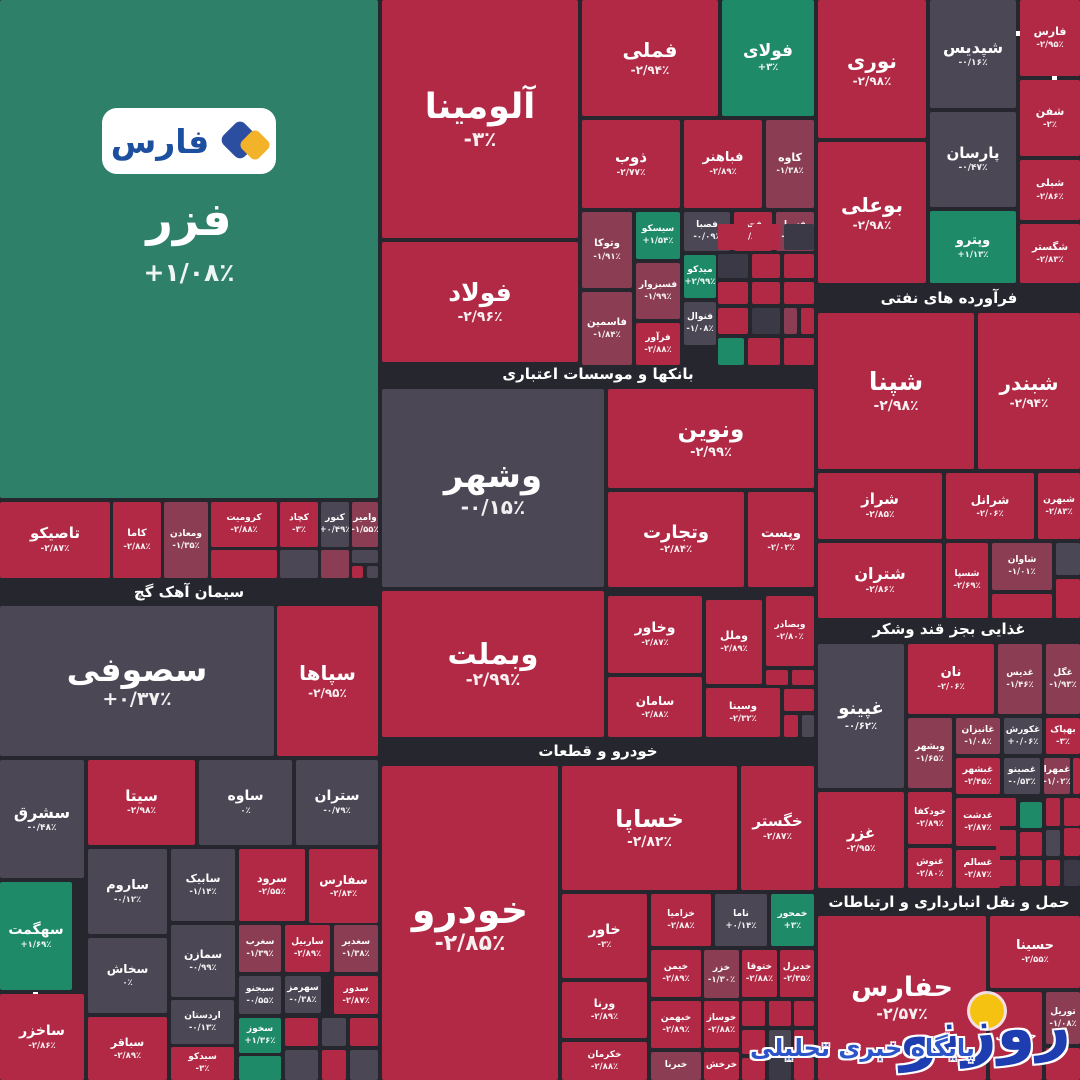 The height and width of the screenshot is (1080, 1080). Describe the element at coordinates (493, 475) in the screenshot. I see `tile-symbol: وشهر` at that location.